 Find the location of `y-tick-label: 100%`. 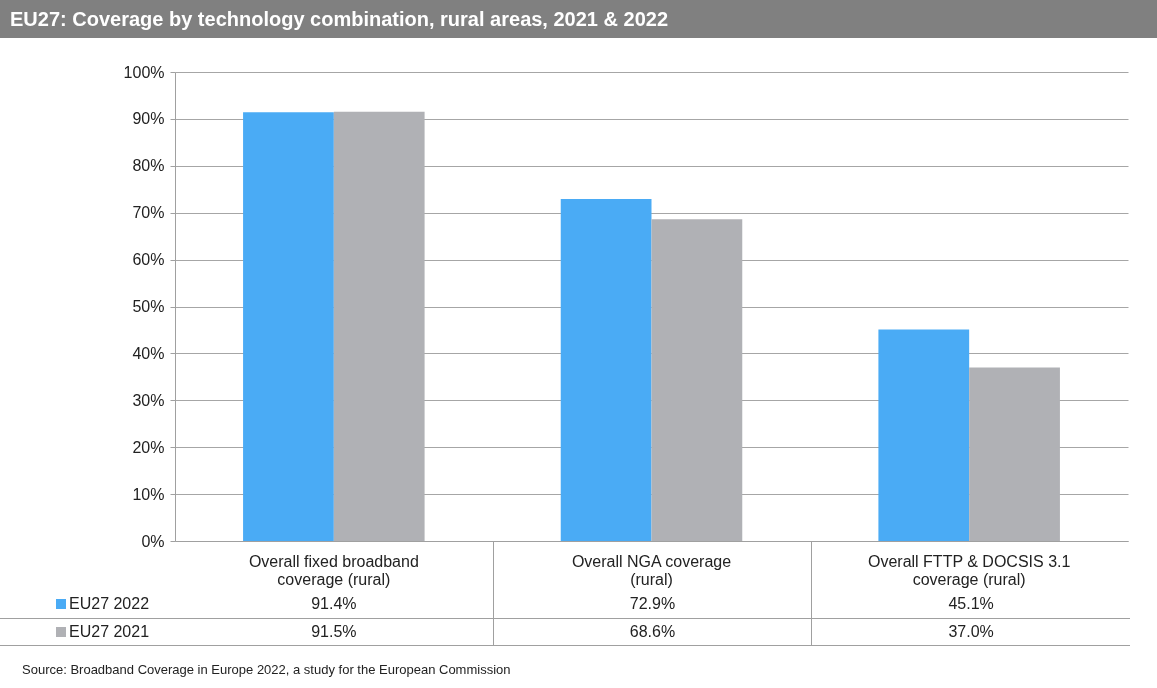

y-tick-label: 100% is located at coordinates (144, 72).